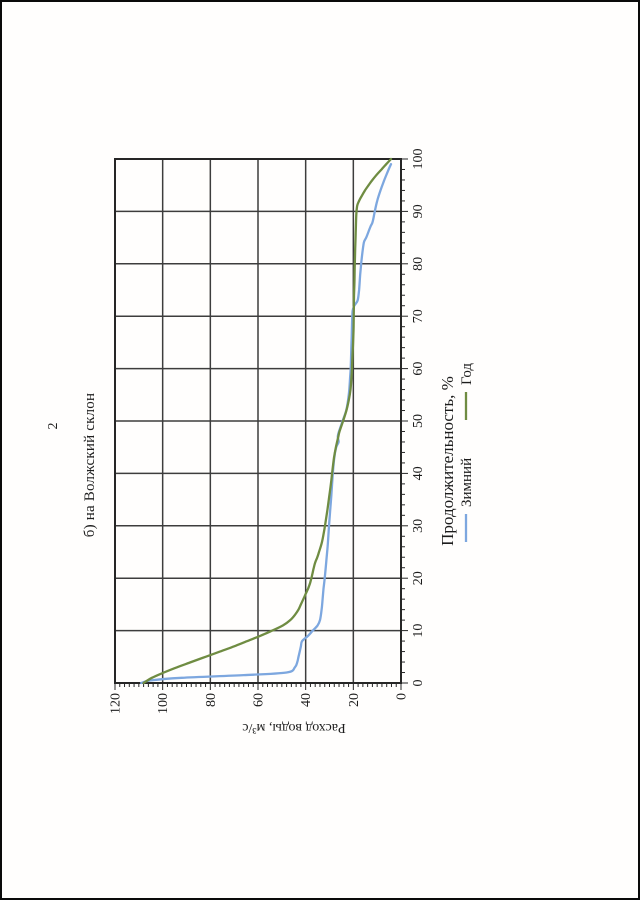  Describe the element at coordinates (259, 700) in the screenshot. I see `y-tick-label: 60` at that location.